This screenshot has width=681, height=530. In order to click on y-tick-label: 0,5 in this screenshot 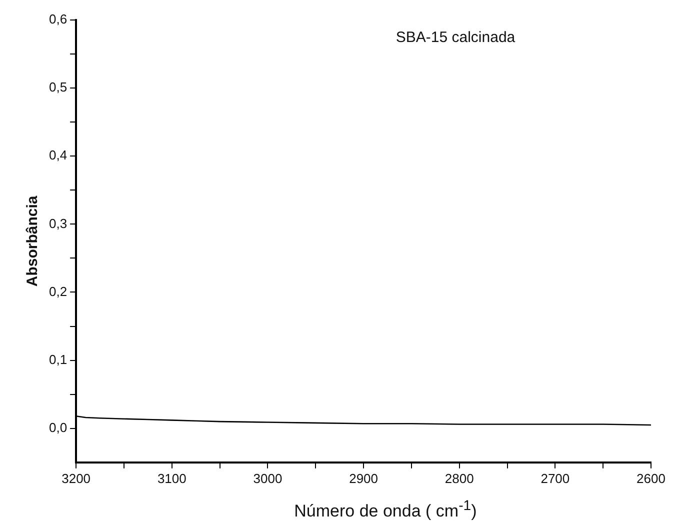, I will do `click(58, 87)`.